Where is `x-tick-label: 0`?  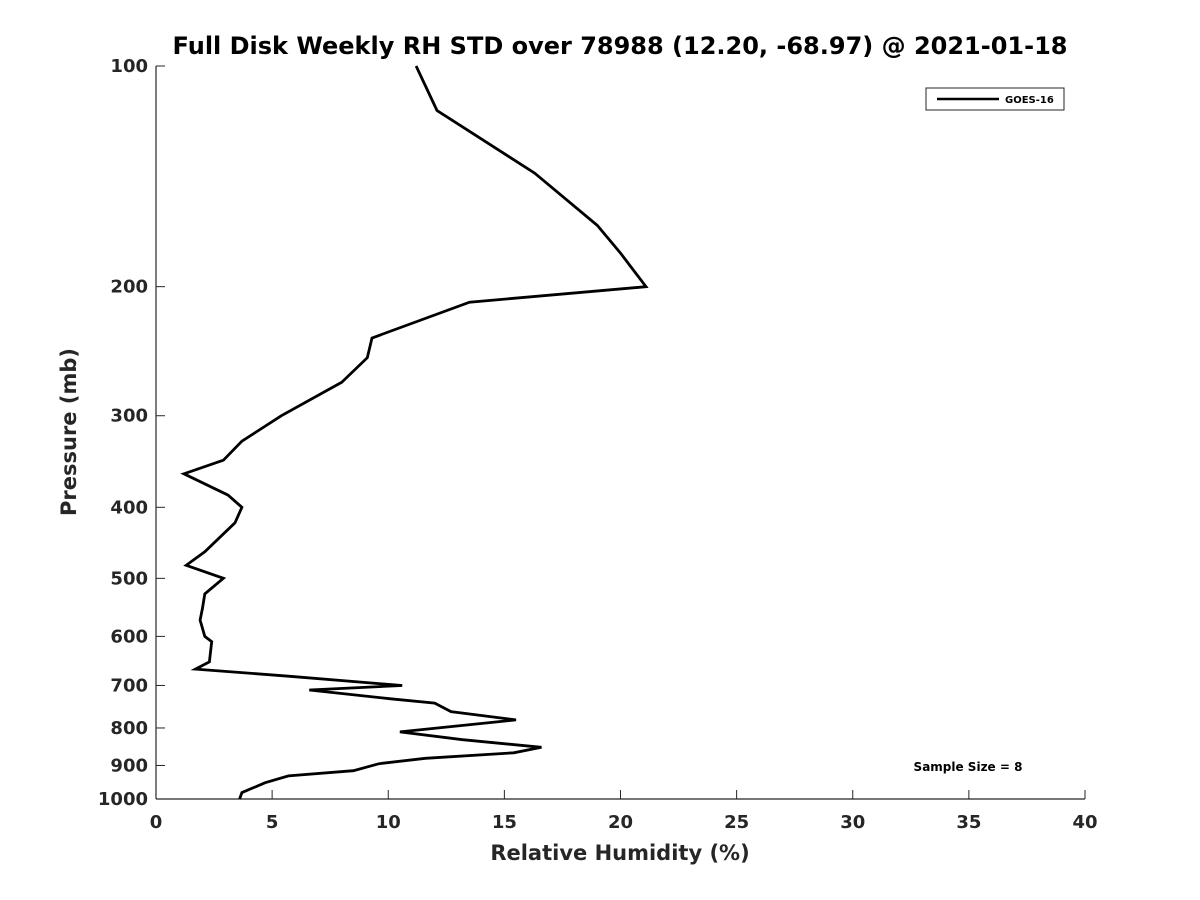 x-tick-label: 0 is located at coordinates (156, 822).